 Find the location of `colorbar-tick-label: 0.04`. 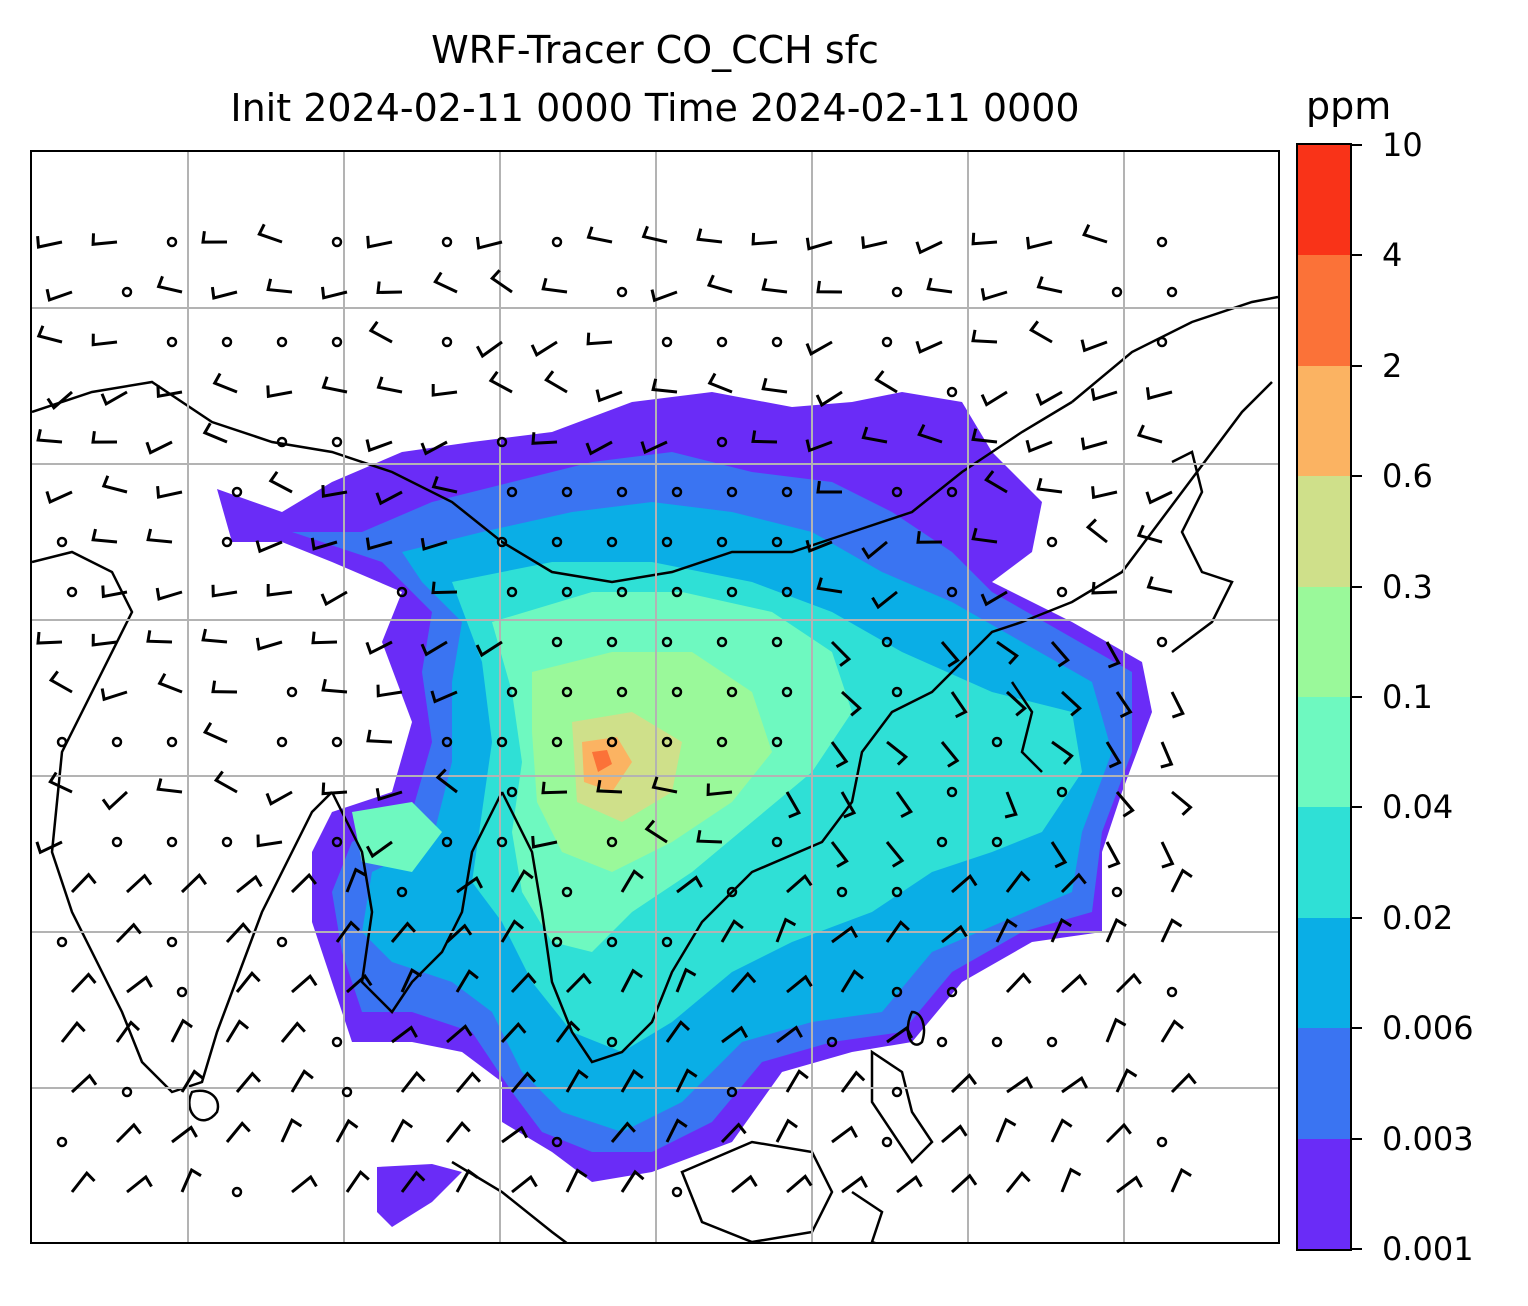

colorbar-tick-label: 0.04 is located at coordinates (1418, 807).